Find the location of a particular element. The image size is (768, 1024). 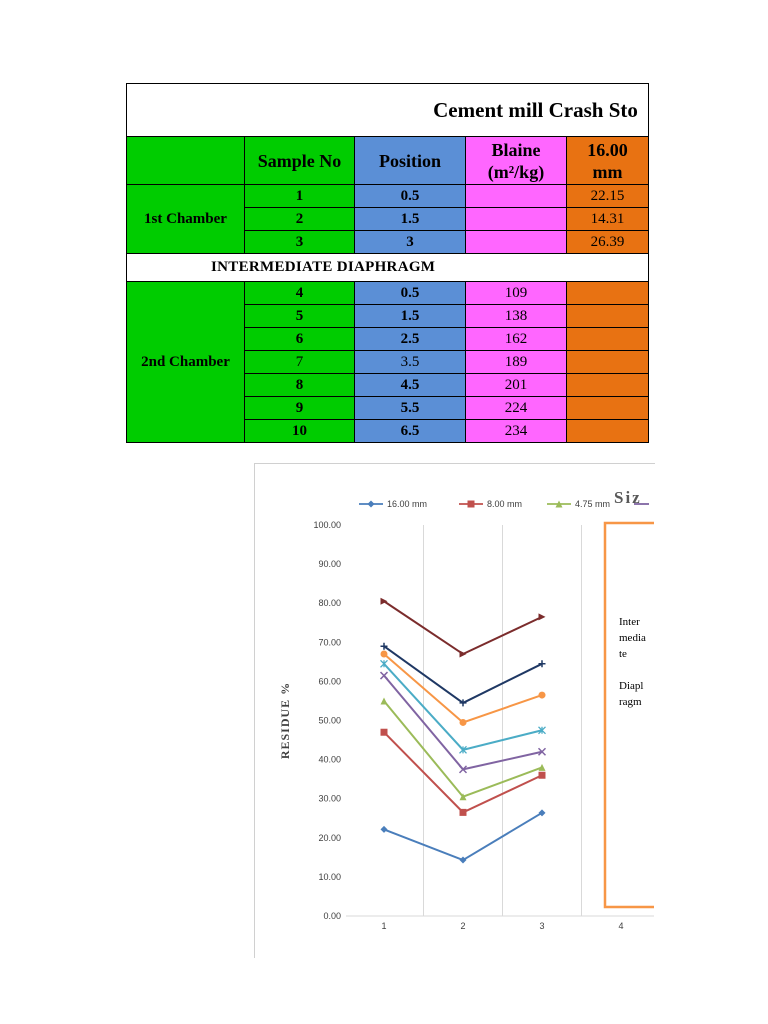

blaine-cell: 234 is located at coordinates (516, 431).